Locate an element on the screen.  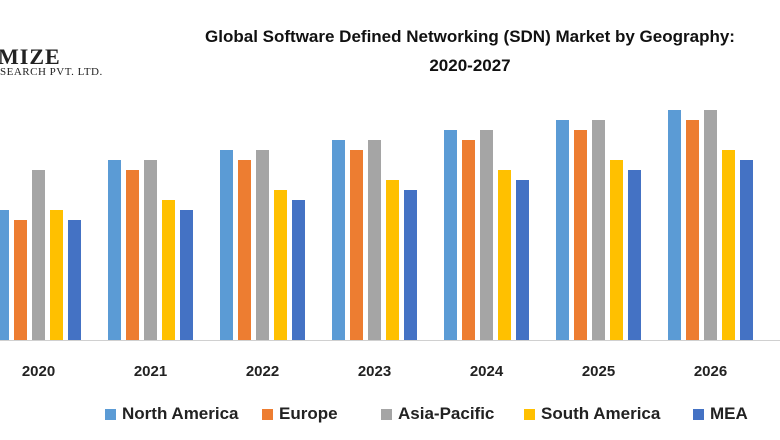
bar-2022-mea is located at coordinates (298, 270).